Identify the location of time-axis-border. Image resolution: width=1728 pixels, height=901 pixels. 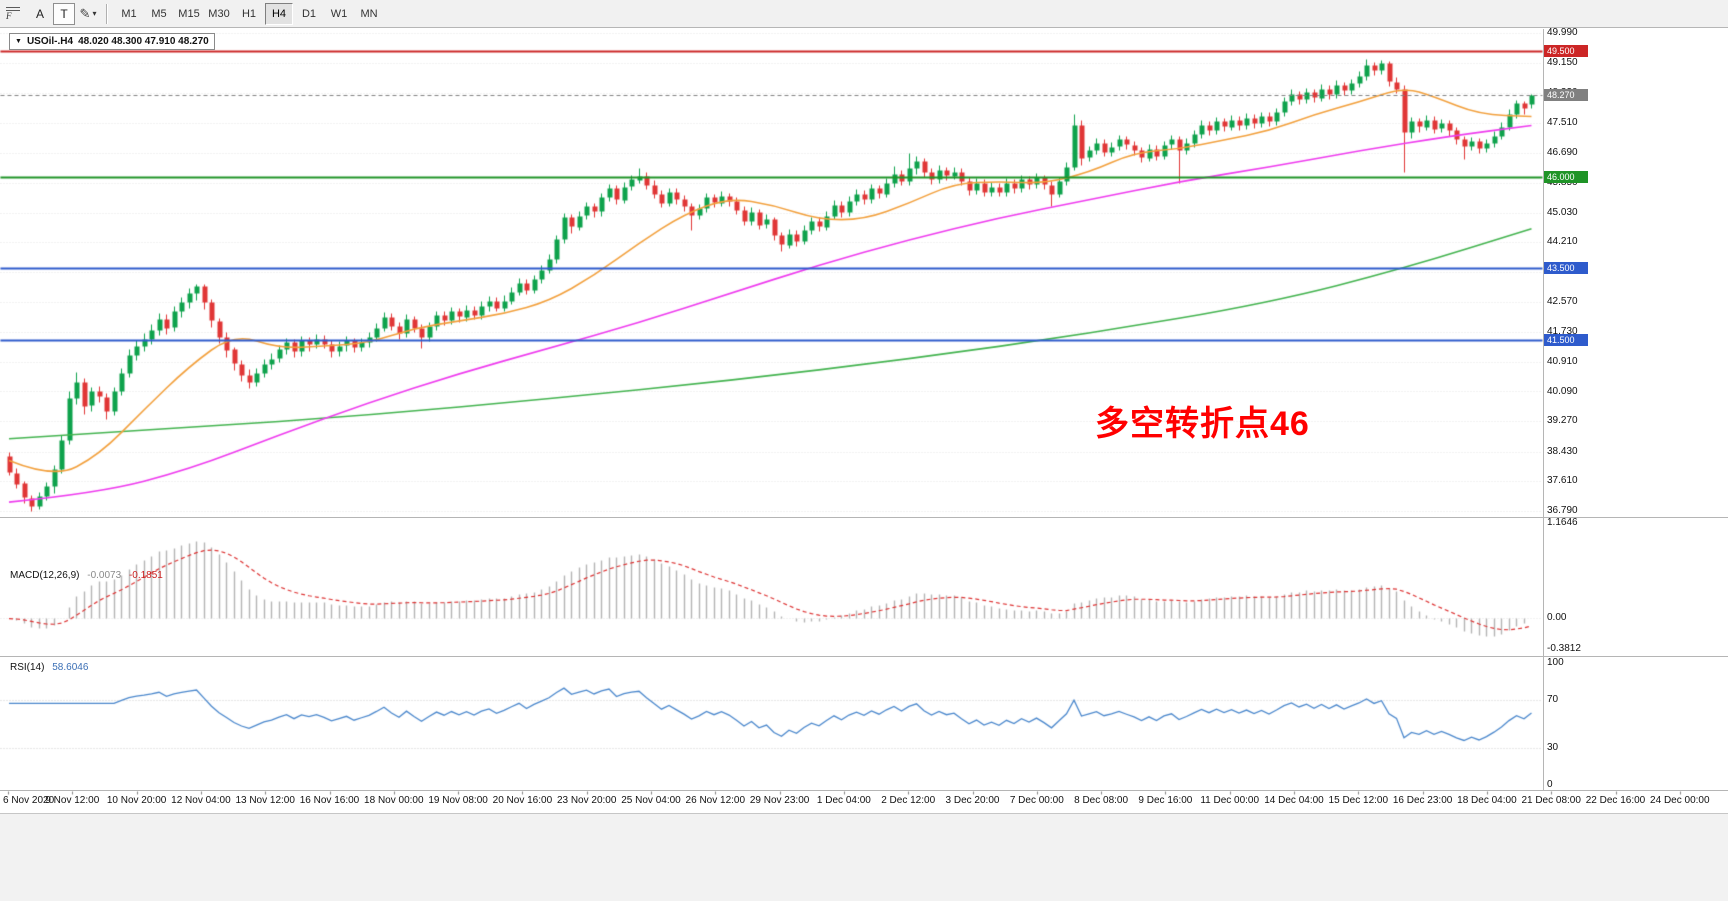
(864, 790).